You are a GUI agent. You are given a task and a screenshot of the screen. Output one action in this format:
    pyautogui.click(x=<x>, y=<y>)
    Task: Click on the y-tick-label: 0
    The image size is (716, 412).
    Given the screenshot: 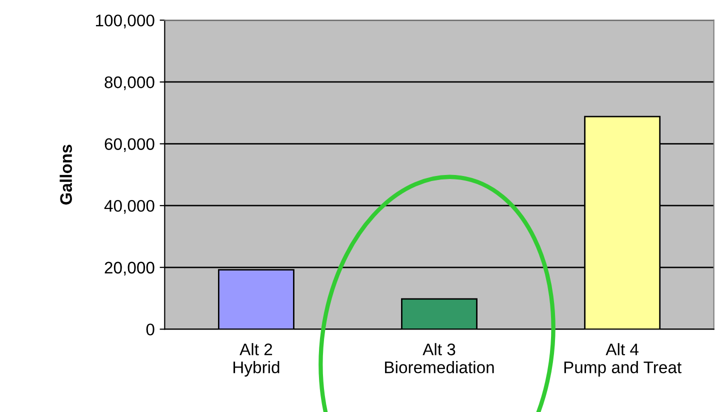 What is the action you would take?
    pyautogui.click(x=150, y=330)
    